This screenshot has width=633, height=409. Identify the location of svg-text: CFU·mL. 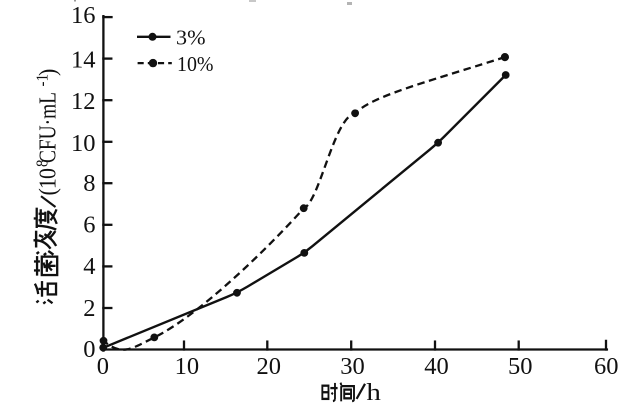
(48, 127).